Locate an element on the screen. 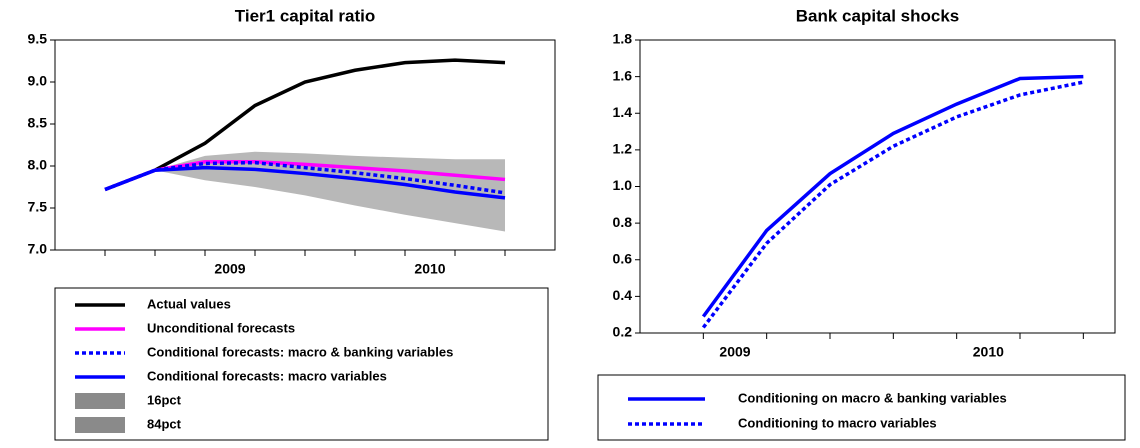 The height and width of the screenshot is (448, 1140). y-tick-label: 7.0 is located at coordinates (38, 249).